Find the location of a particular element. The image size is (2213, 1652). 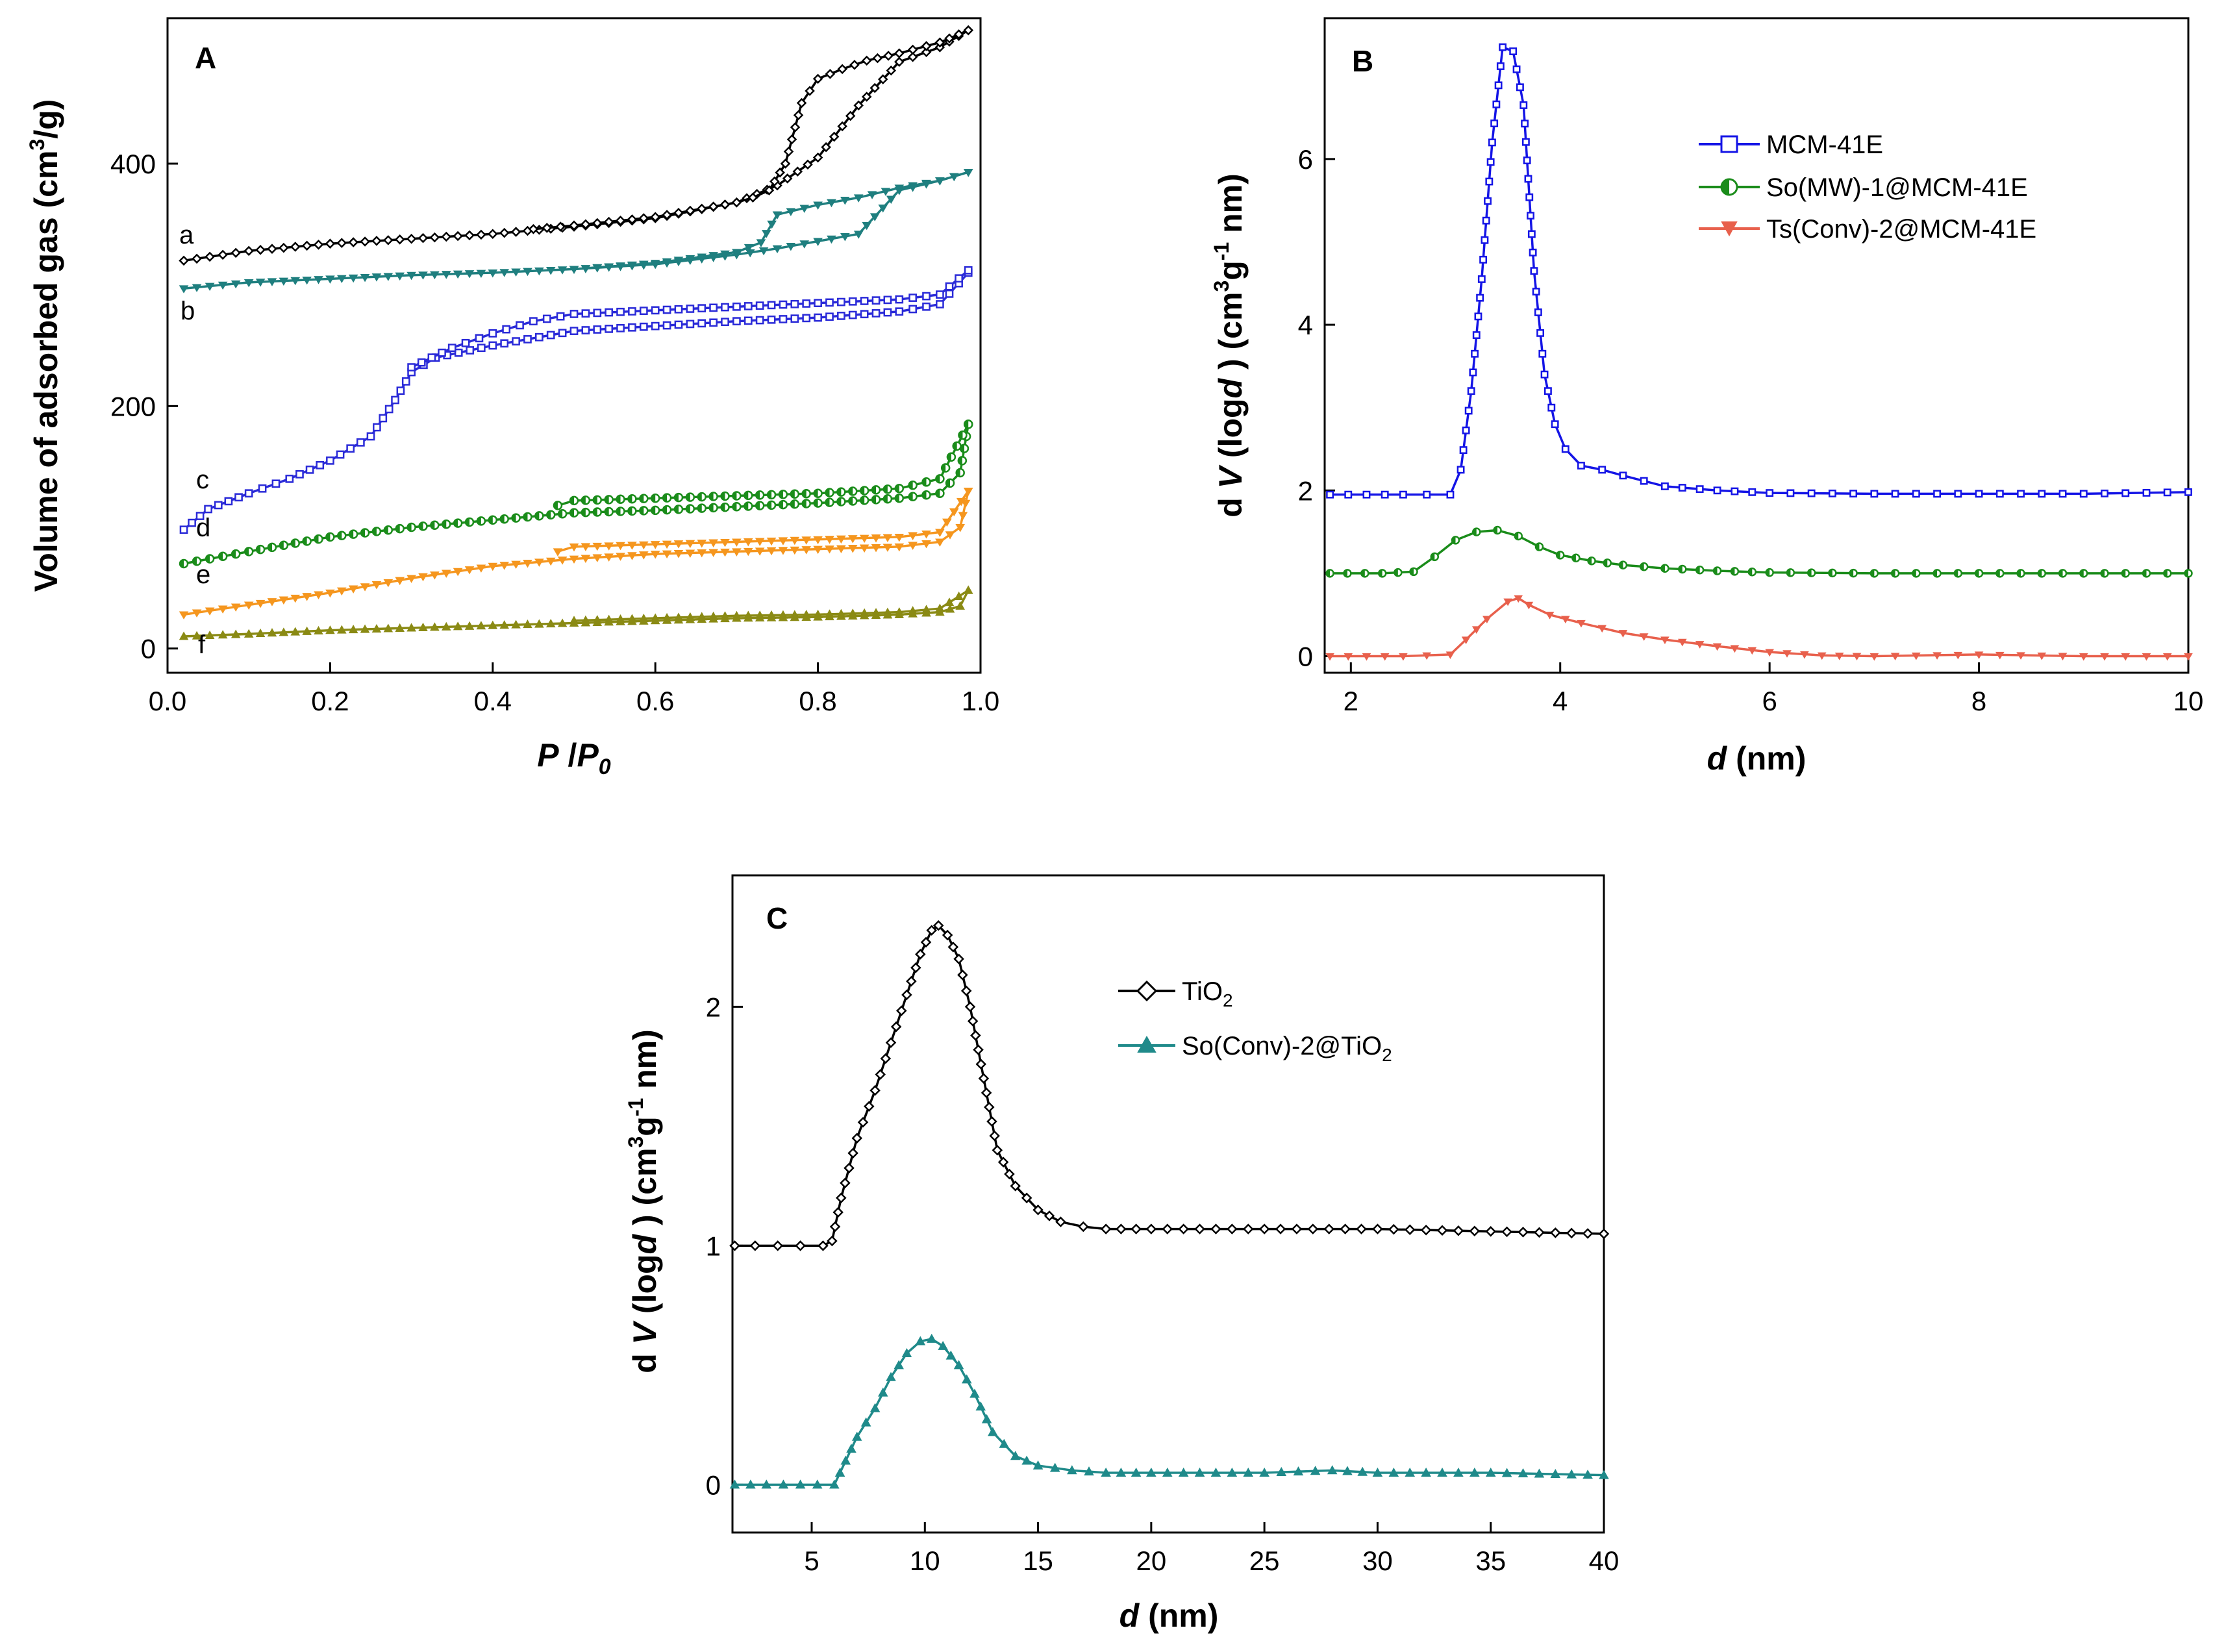

panel-a-series-3-ads-marker-59-fill is located at coordinates (874, 500).